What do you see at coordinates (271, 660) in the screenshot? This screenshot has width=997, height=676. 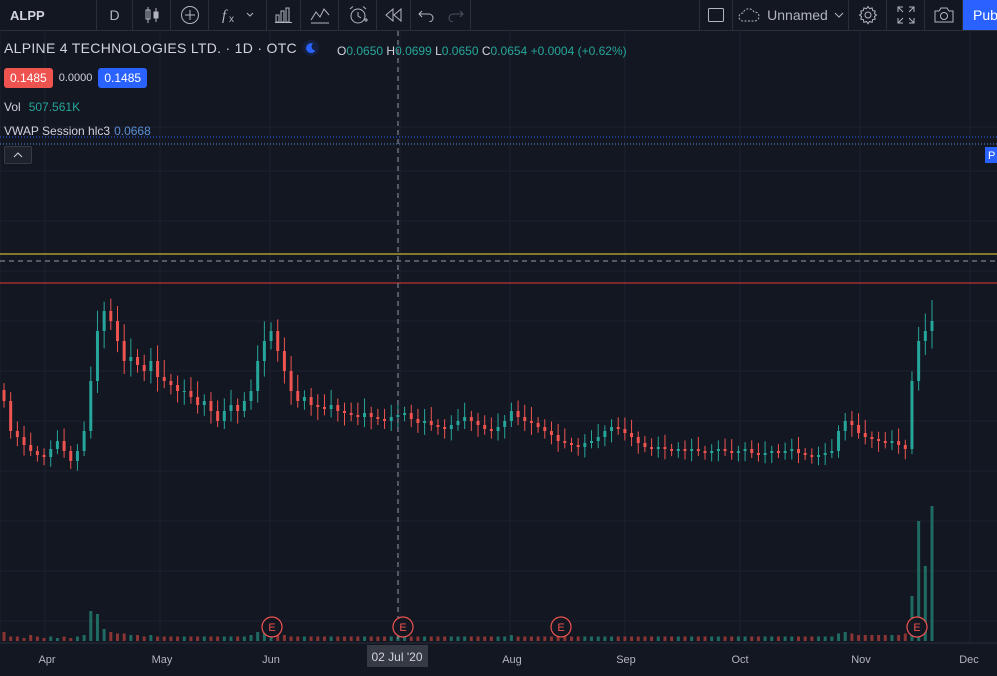 I see `time-axis-label: Jun` at bounding box center [271, 660].